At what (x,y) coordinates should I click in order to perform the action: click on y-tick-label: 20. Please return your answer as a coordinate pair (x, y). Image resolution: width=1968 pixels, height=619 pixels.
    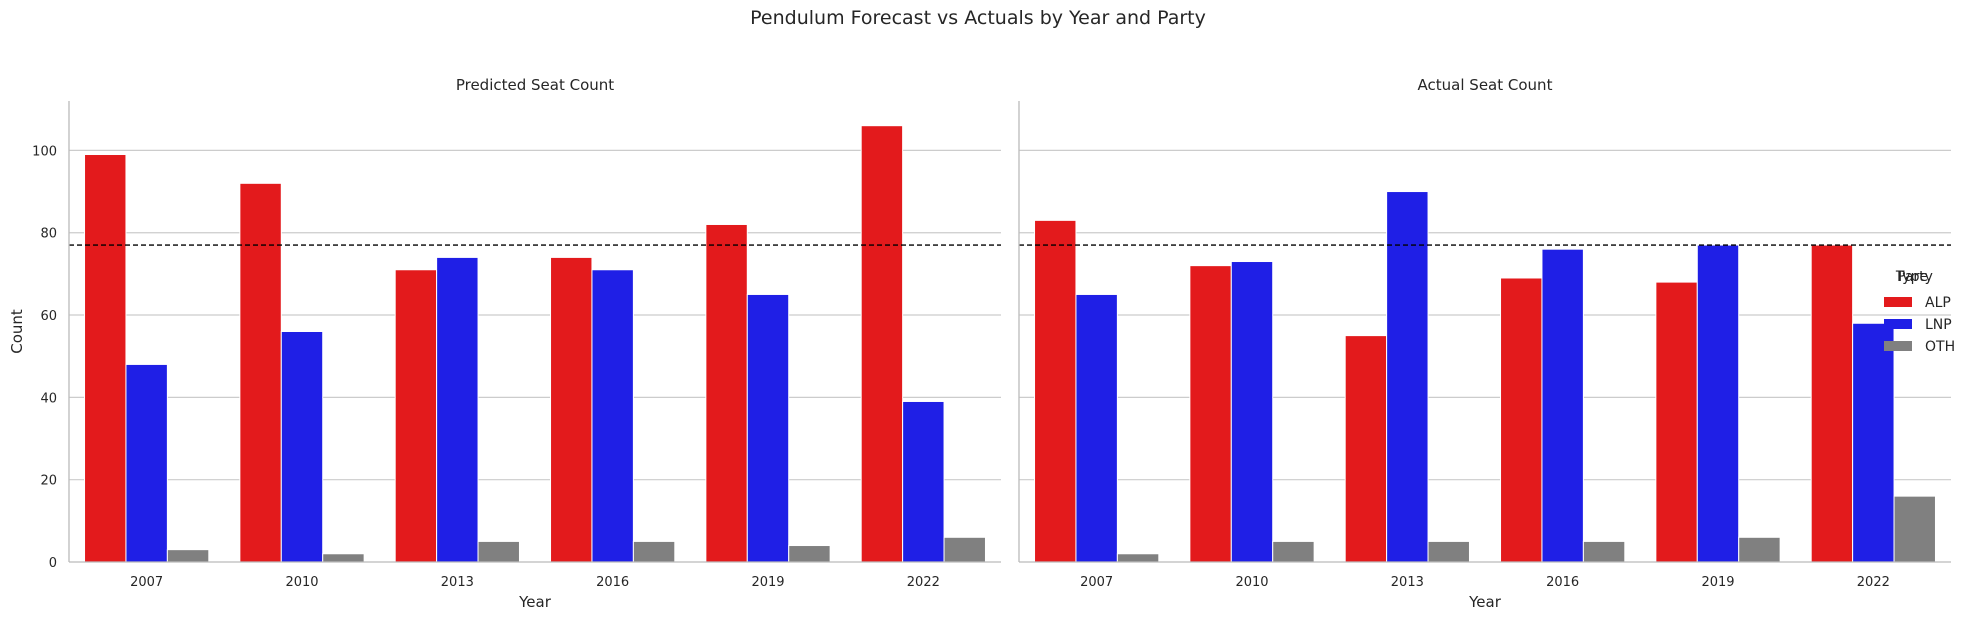
    Looking at the image, I should click on (48, 481).